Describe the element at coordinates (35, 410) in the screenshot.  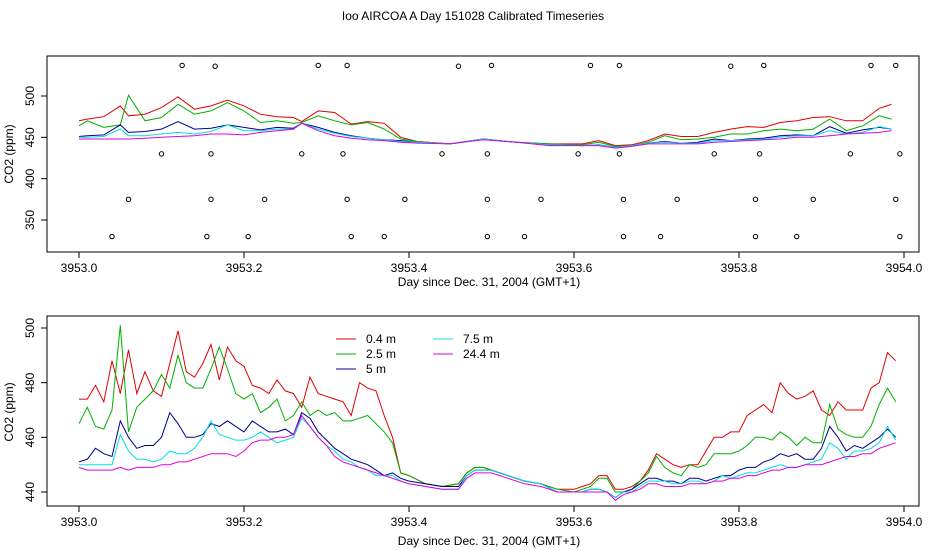
I see `bottom-y-axis: 440 460 480 500` at that location.